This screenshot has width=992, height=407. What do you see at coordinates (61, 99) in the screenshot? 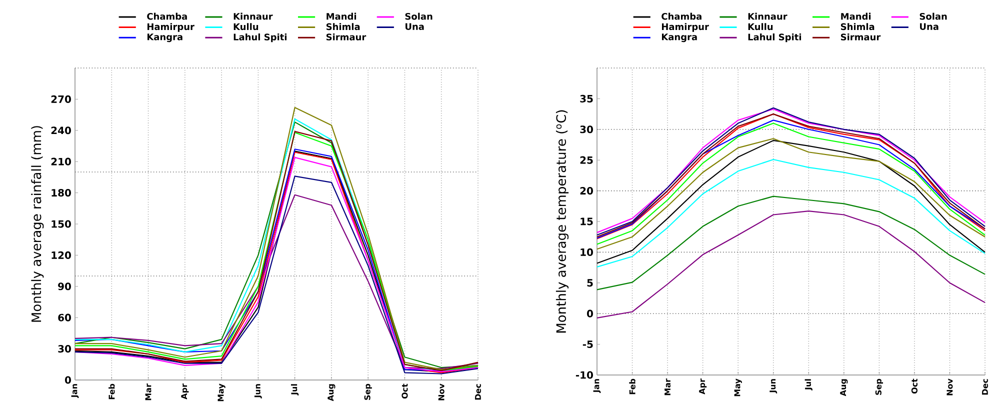
I see `y-tick-label: 270` at bounding box center [61, 99].